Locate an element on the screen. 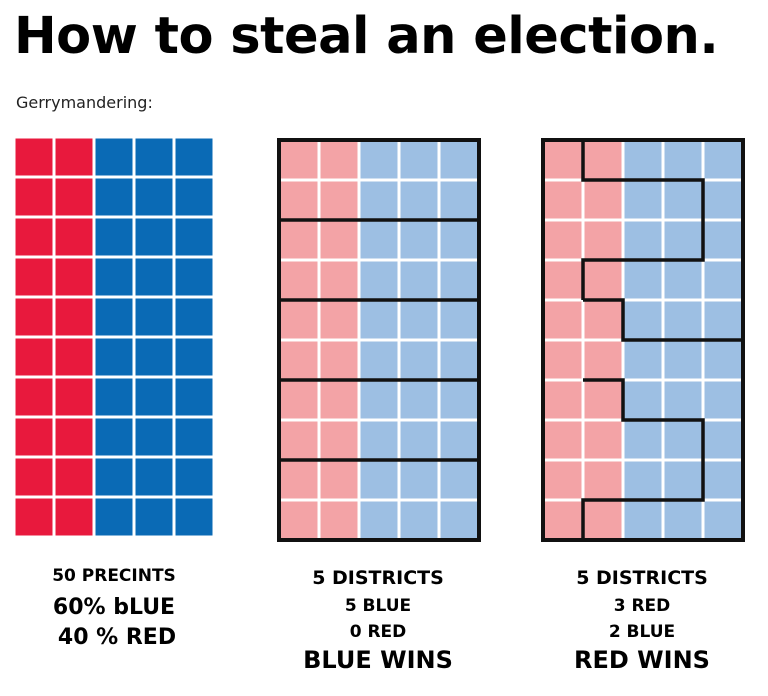 This screenshot has width=768, height=696. precinct-grid is located at coordinates (114, 337).